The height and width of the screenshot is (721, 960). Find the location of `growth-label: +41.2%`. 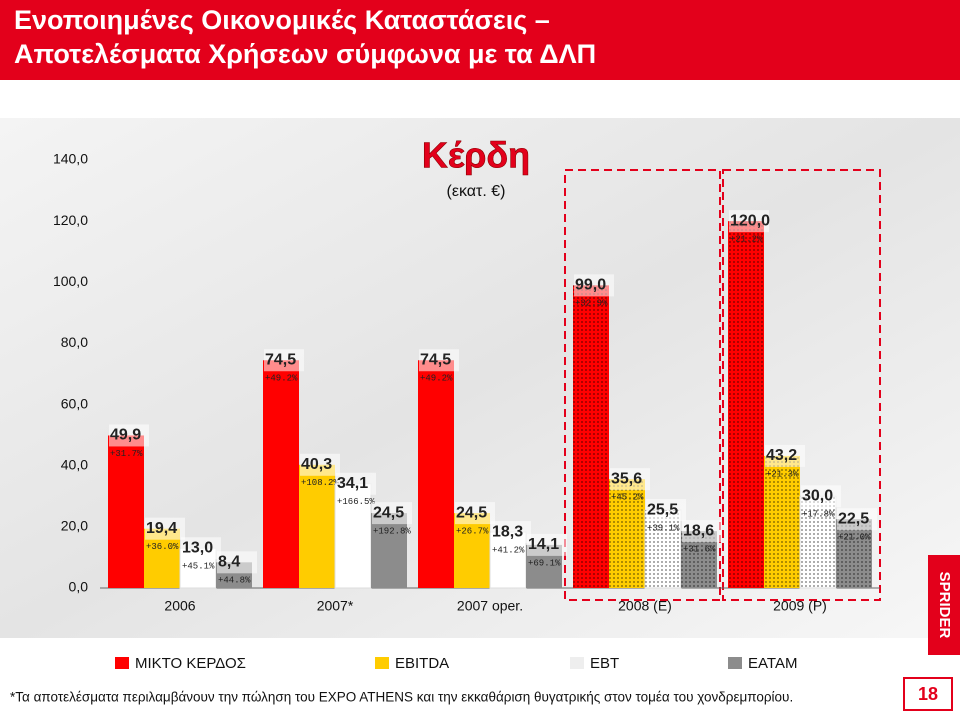

growth-label: +41.2% is located at coordinates (508, 550).